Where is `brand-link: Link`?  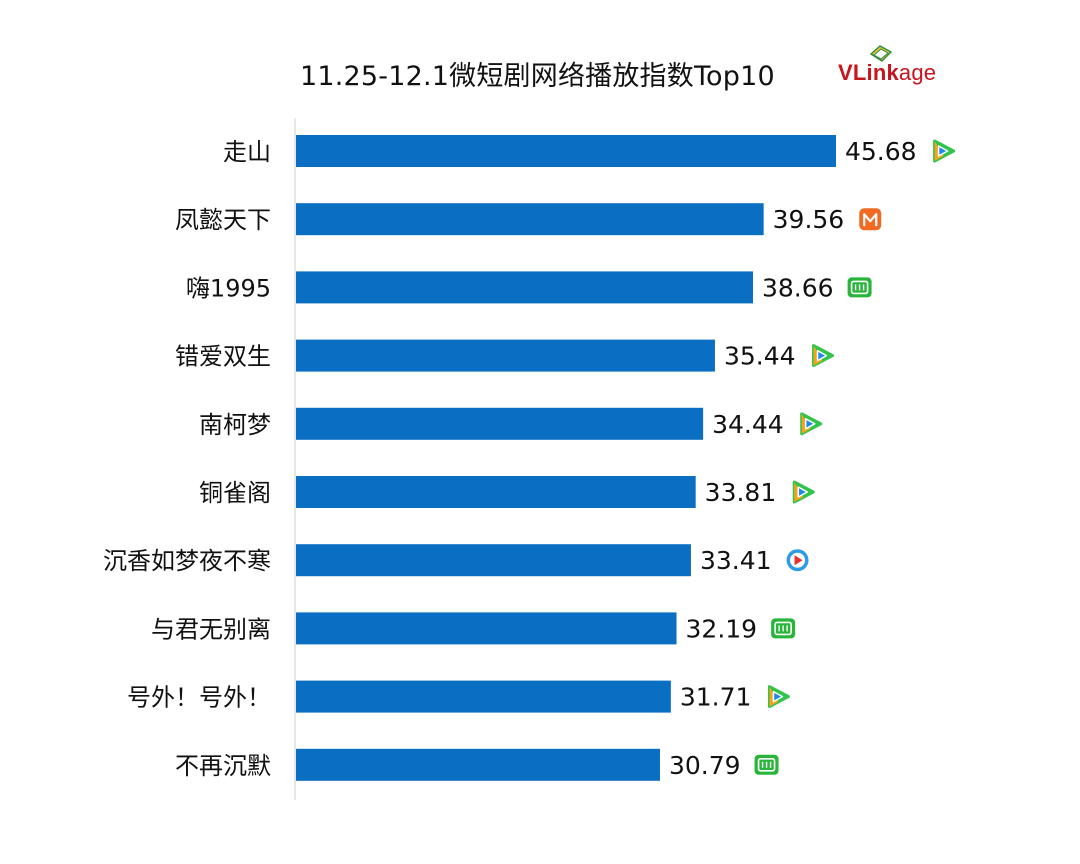
brand-link: Link is located at coordinates (875, 72).